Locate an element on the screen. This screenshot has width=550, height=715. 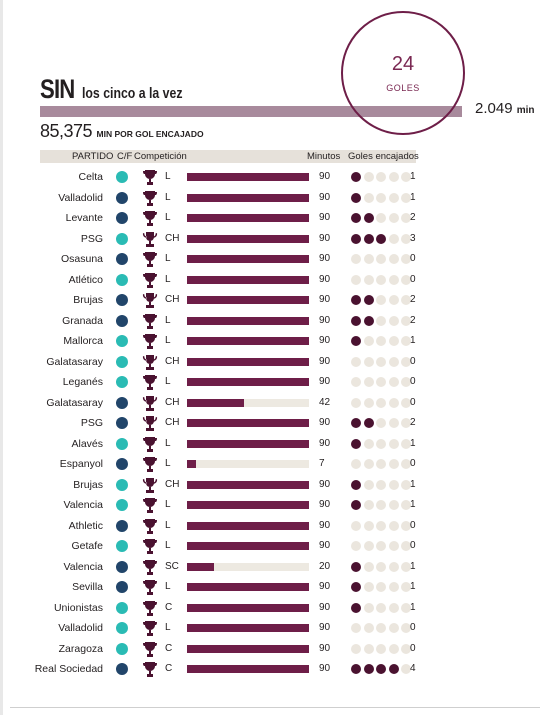
team-name: Zaragoza is located at coordinates (80, 648).